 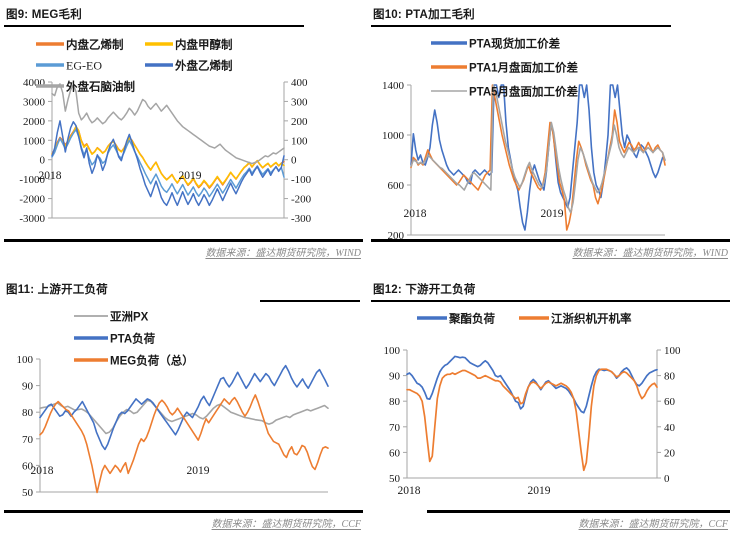 I want to click on figure-top-rule-fig10, so click(x=521, y=26).